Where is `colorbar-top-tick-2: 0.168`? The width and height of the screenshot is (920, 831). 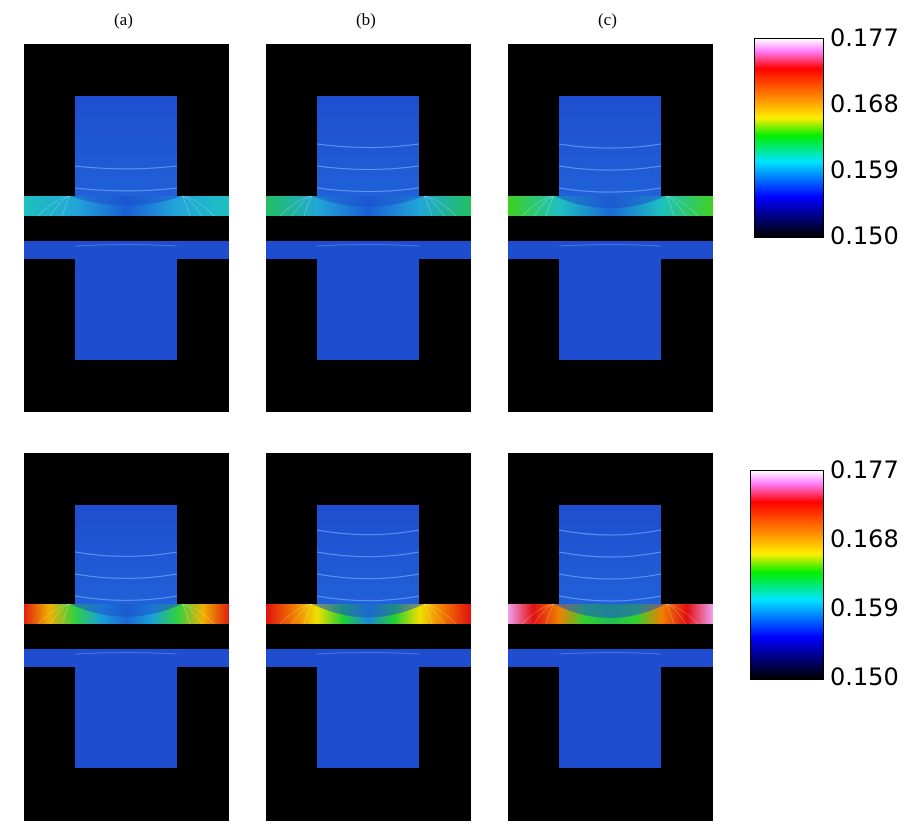
colorbar-top-tick-2: 0.168 is located at coordinates (864, 104).